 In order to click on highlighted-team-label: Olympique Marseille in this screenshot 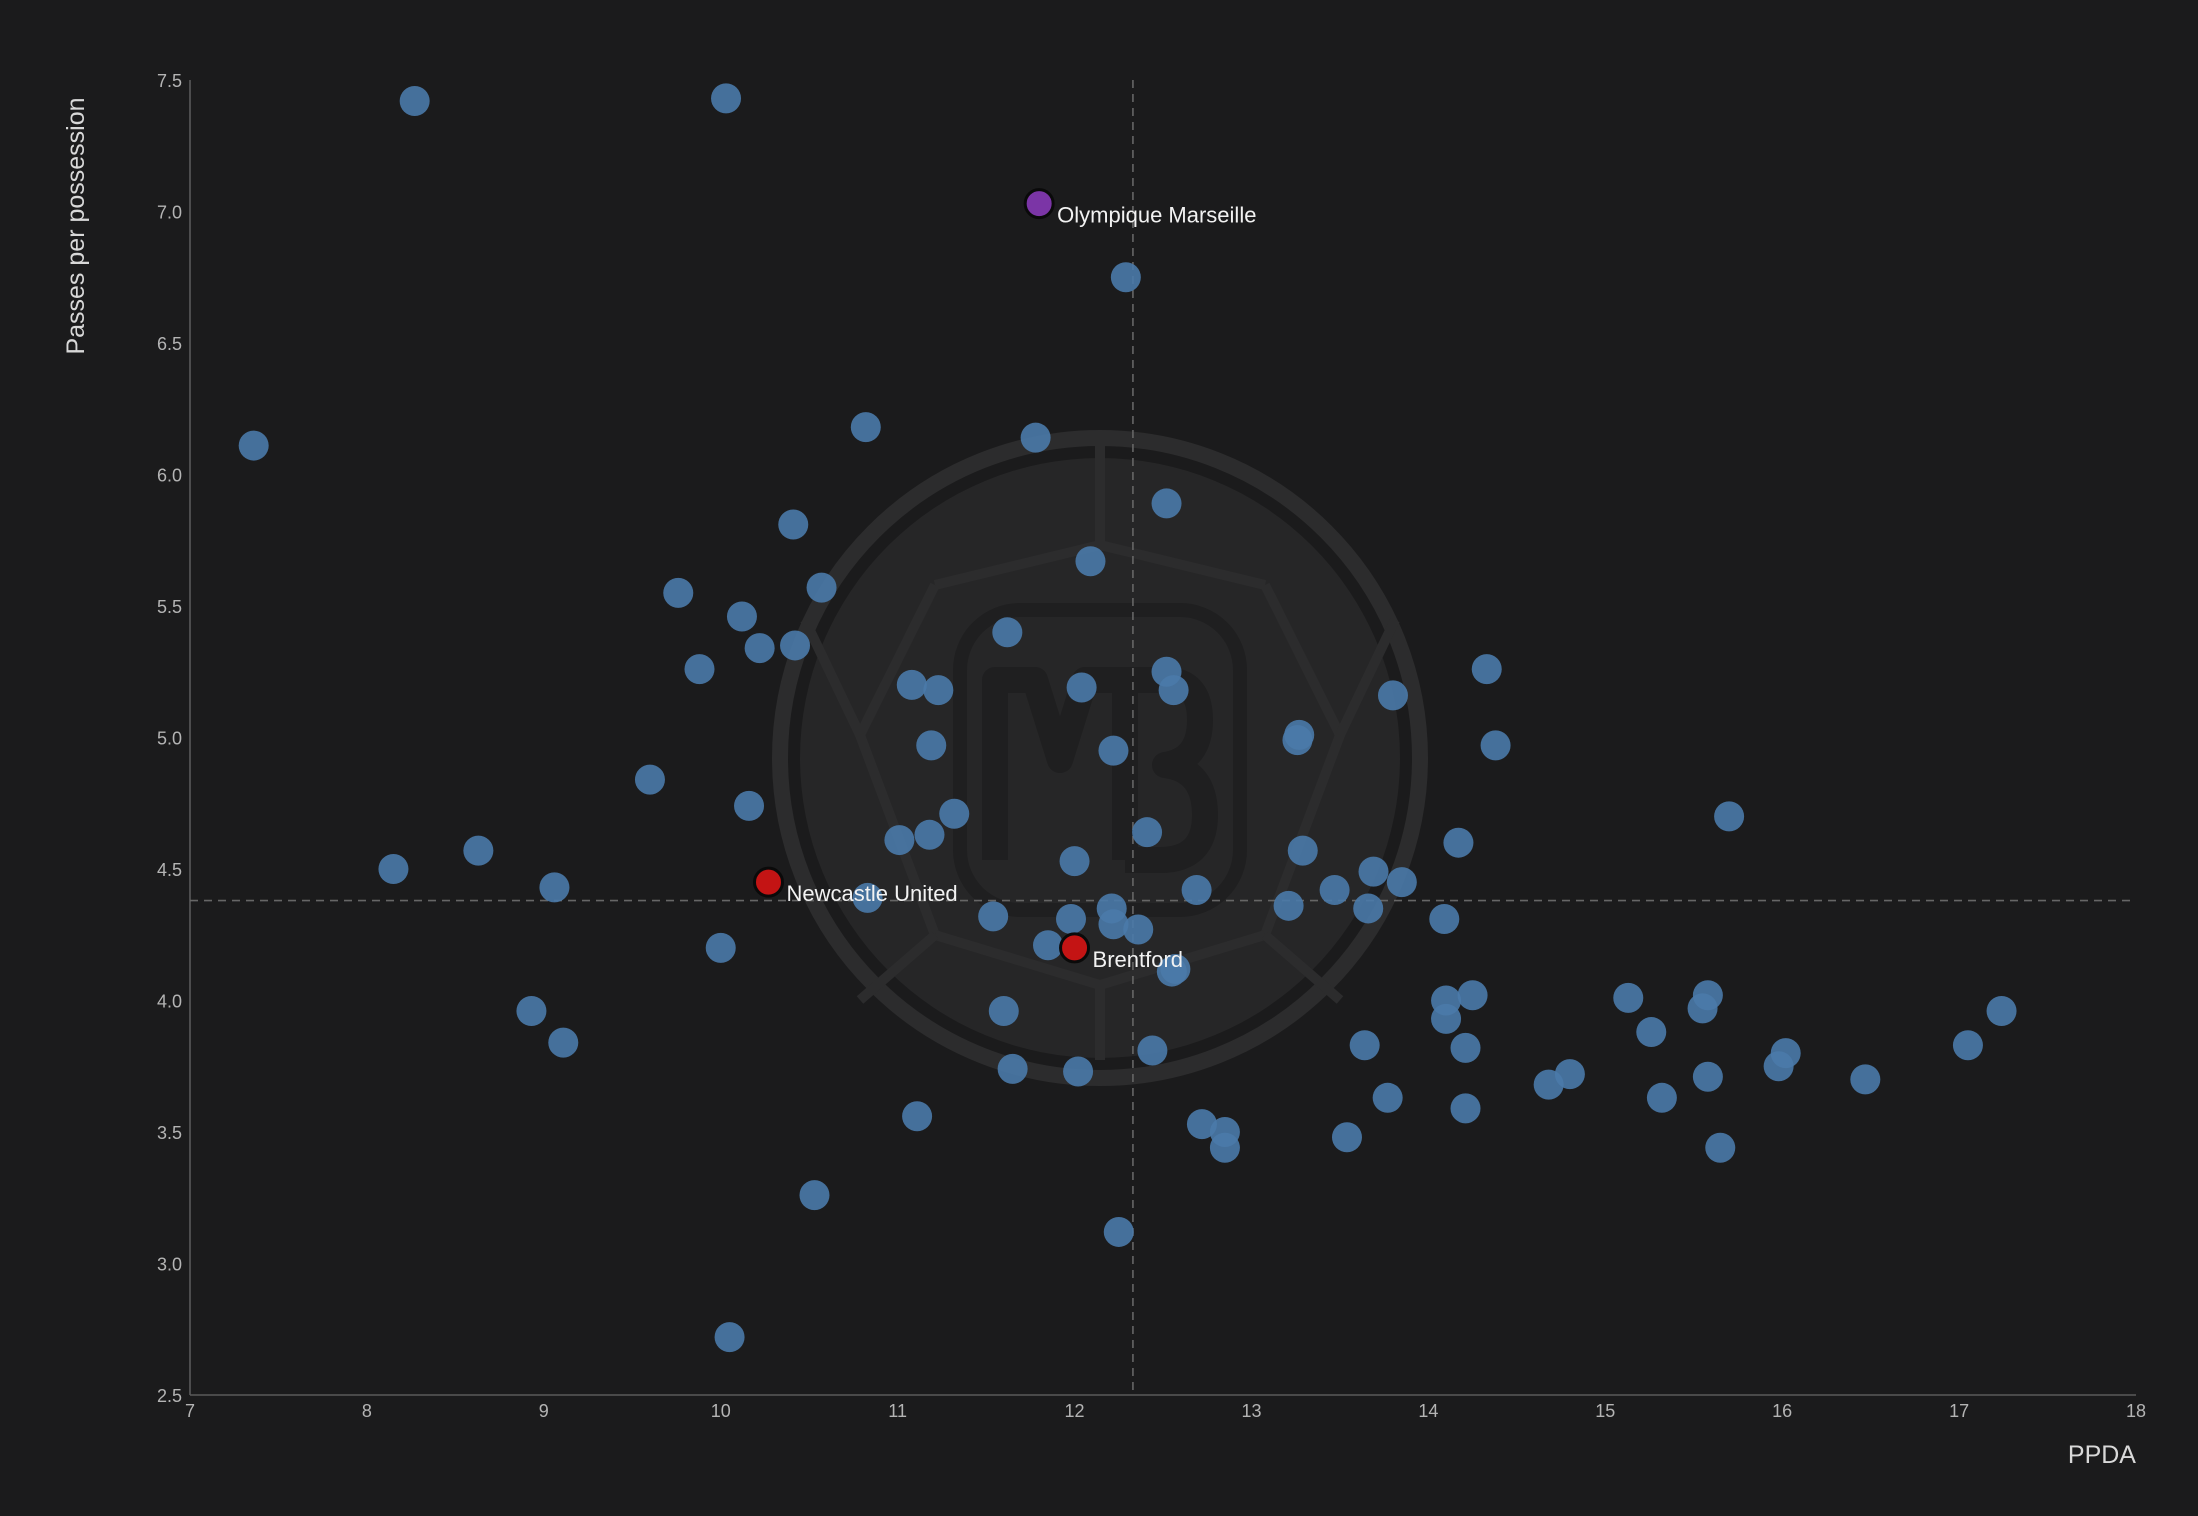, I will do `click(1156, 215)`.